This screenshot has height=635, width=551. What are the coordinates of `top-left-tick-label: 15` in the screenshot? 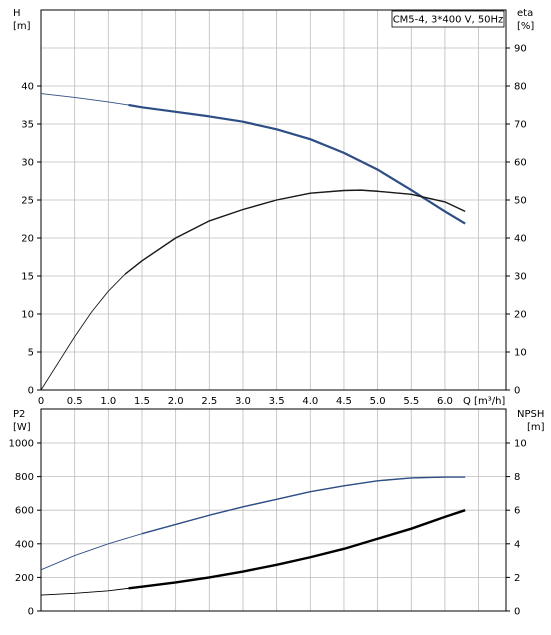 It's located at (27, 277).